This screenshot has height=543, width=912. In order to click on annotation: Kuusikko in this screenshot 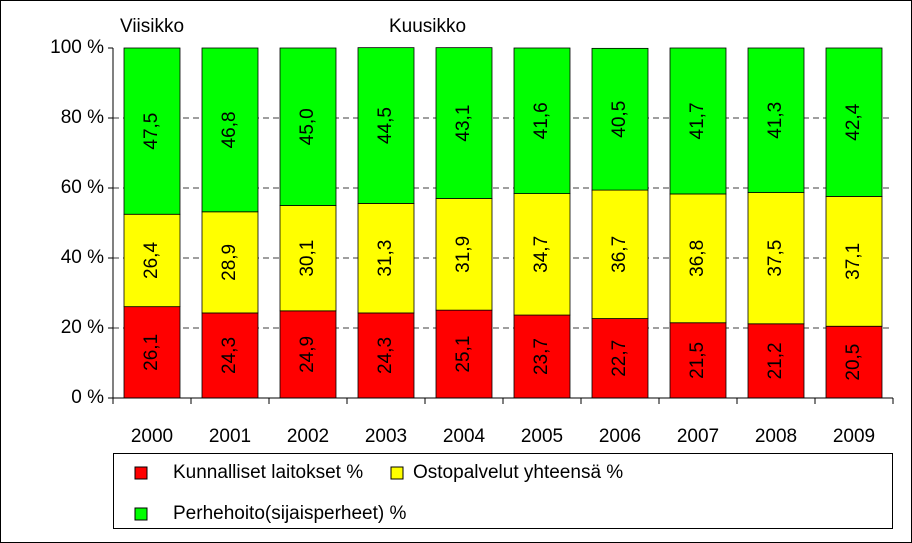, I will do `click(427, 26)`.